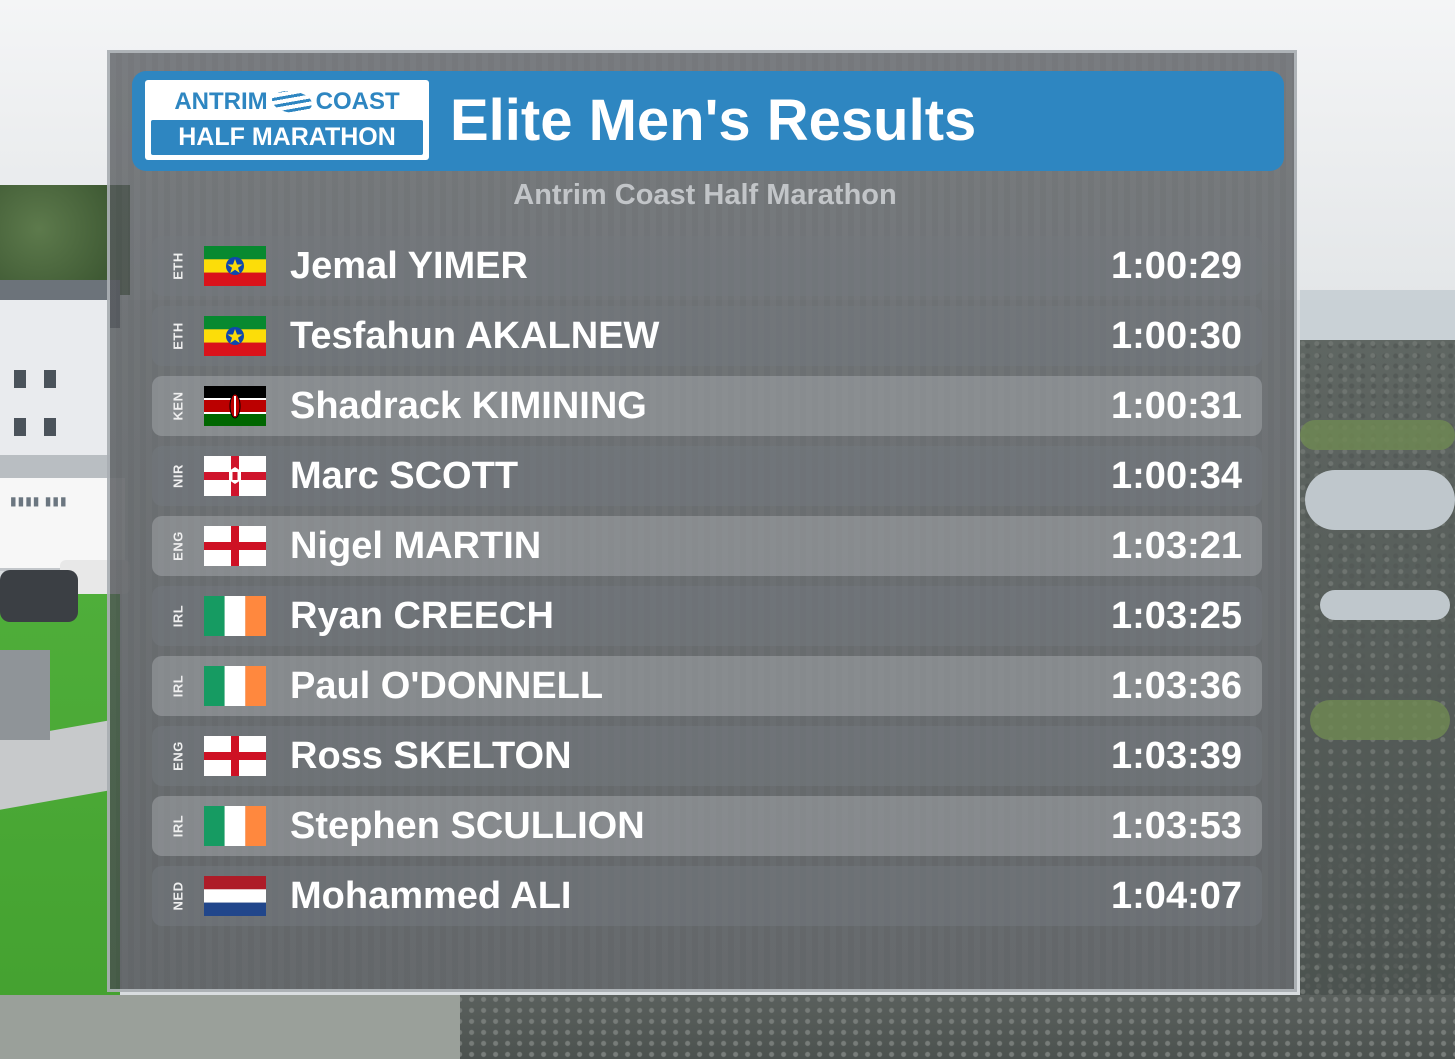  What do you see at coordinates (404, 476) in the screenshot?
I see `runner-name: Marc SCOTT` at bounding box center [404, 476].